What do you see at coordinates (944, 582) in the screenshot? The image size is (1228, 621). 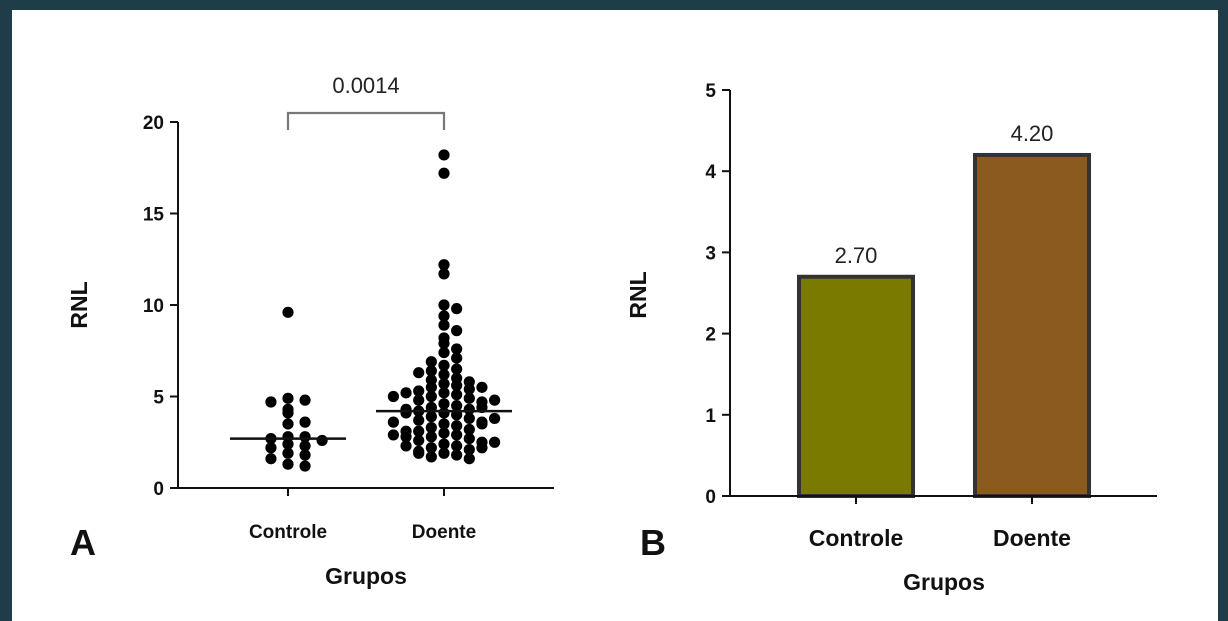 I see `x-axis-title: Grupos` at bounding box center [944, 582].